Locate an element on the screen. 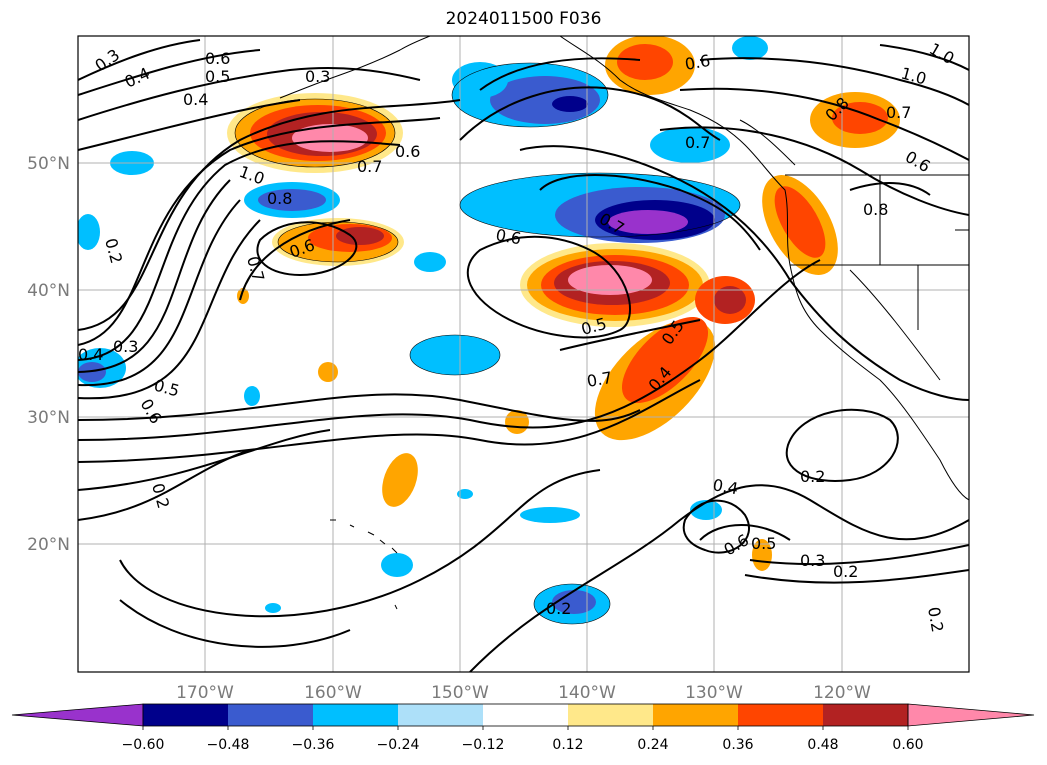 The image size is (1047, 765). lon-label-160w: 160°W is located at coordinates (333, 693).